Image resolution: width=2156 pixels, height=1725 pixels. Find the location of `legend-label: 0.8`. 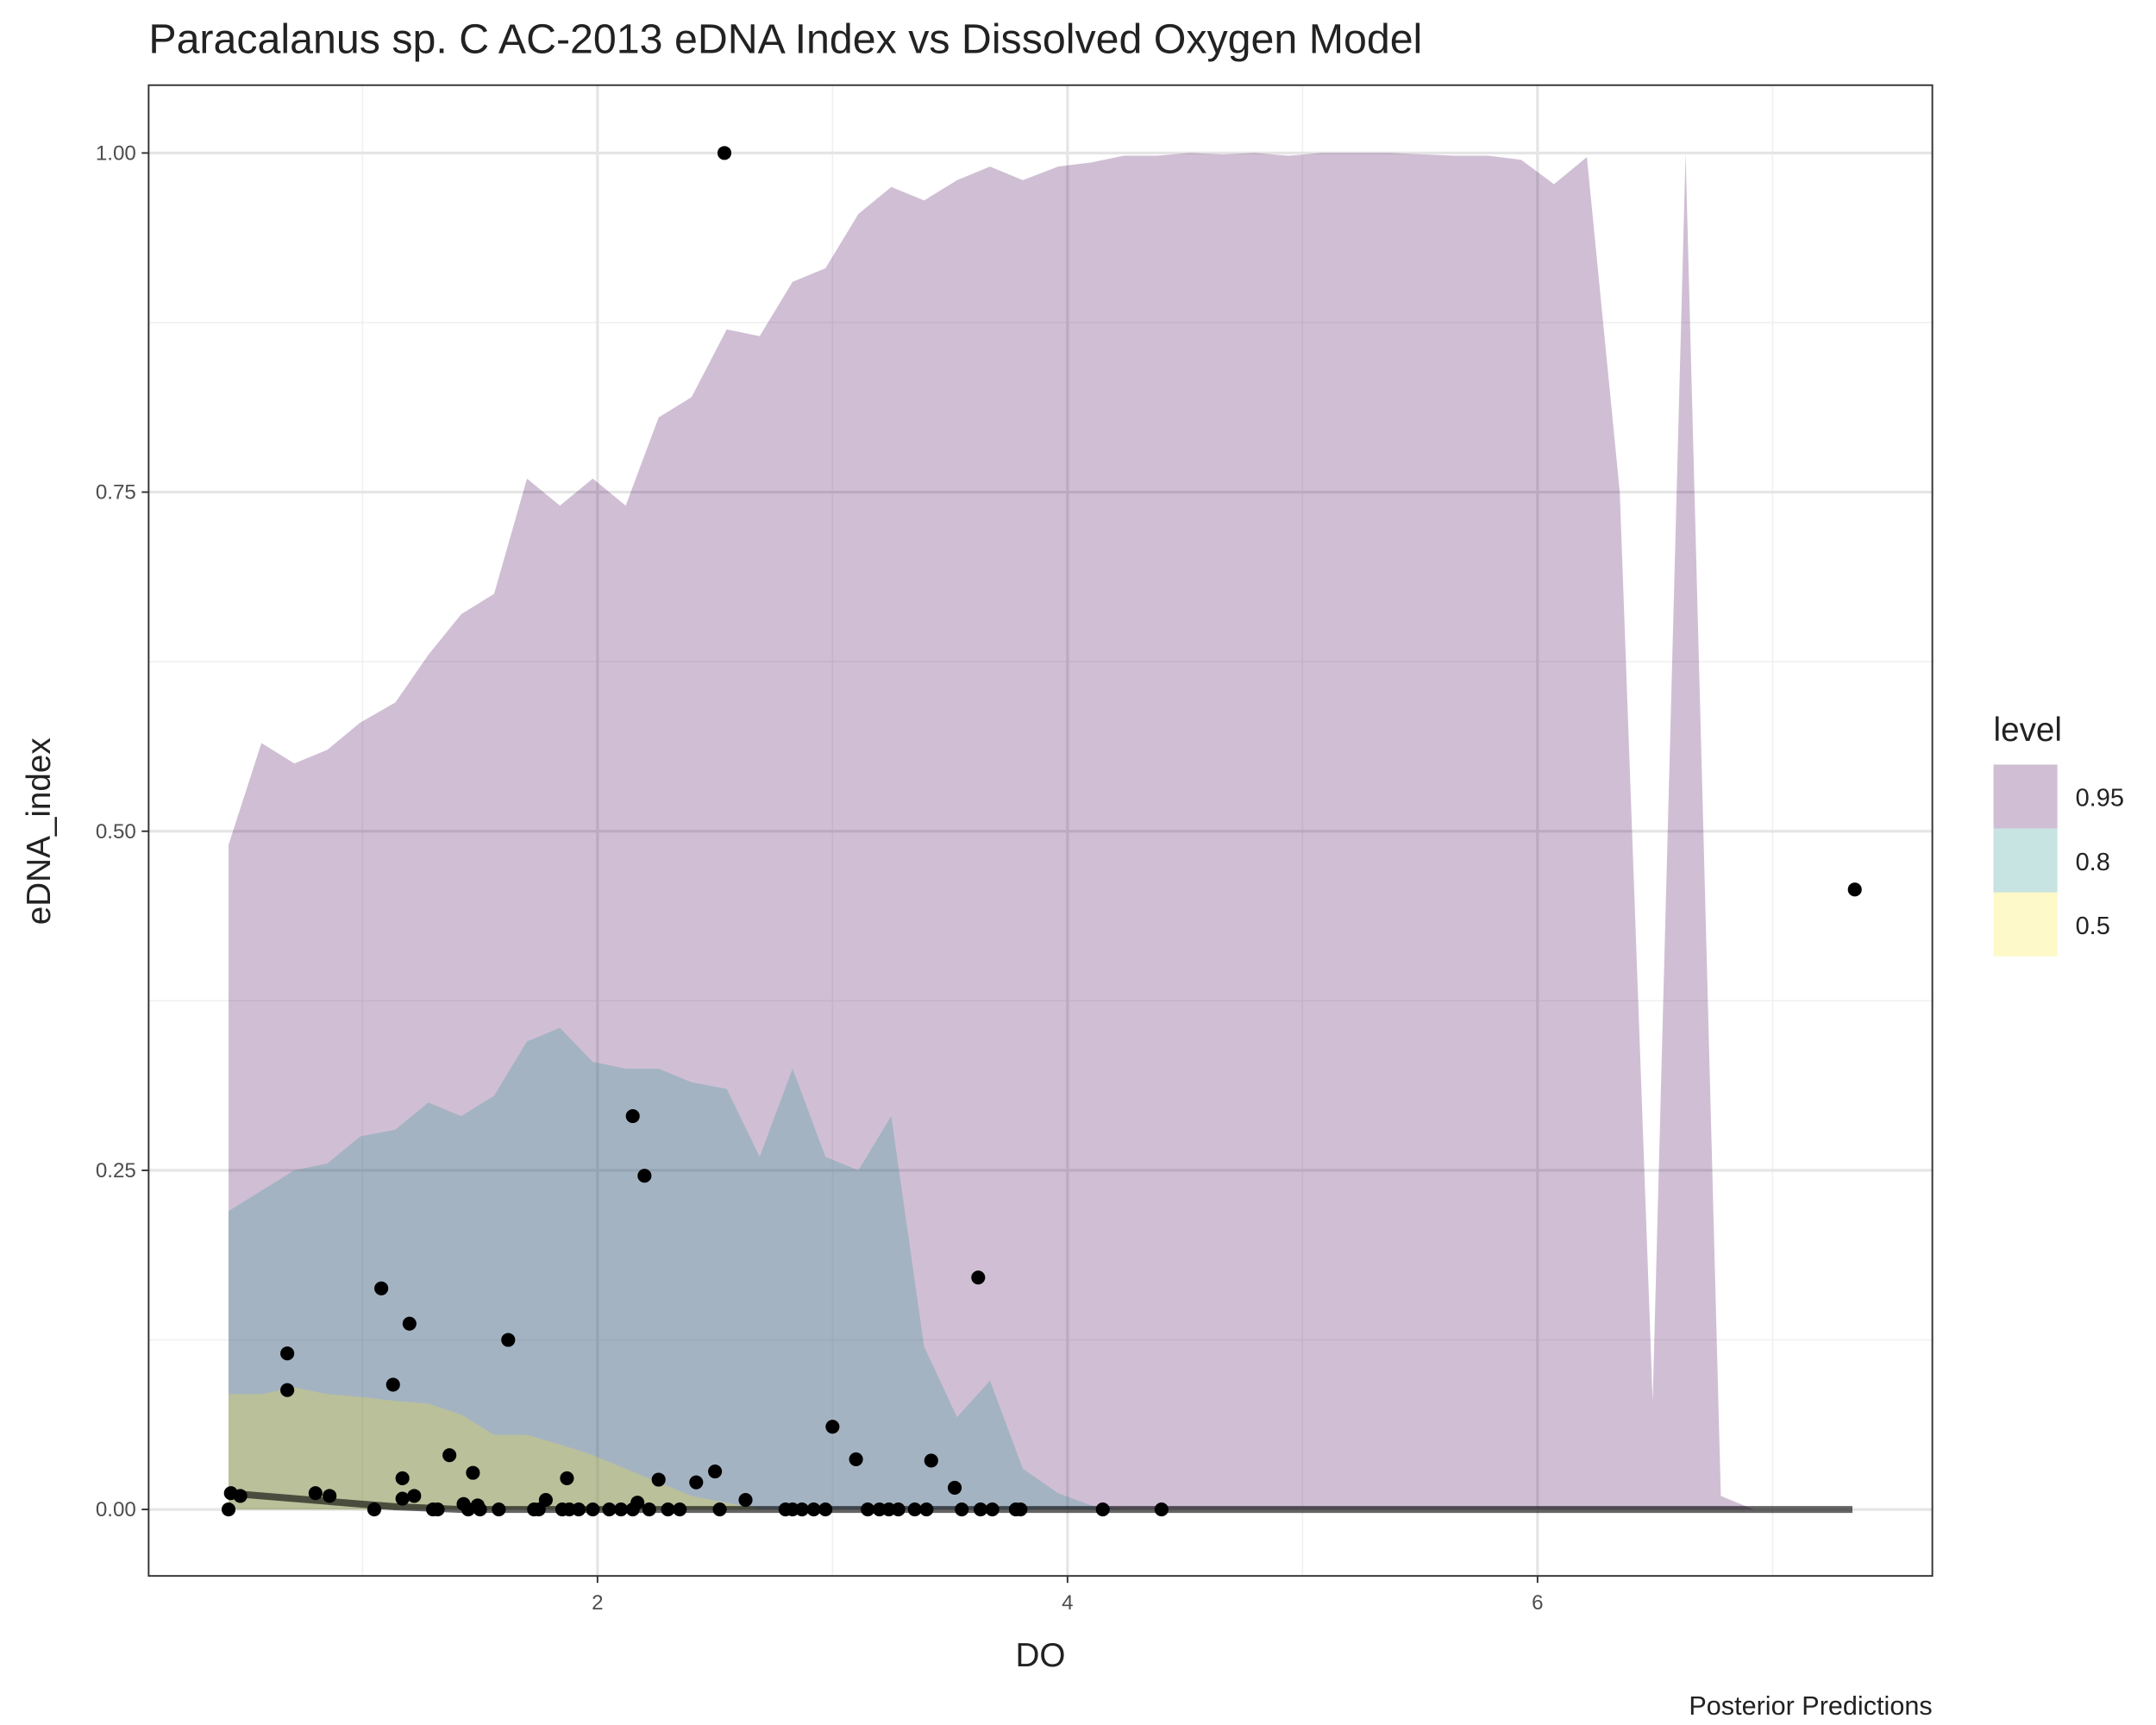

legend-label: 0.8 is located at coordinates (2093, 862).